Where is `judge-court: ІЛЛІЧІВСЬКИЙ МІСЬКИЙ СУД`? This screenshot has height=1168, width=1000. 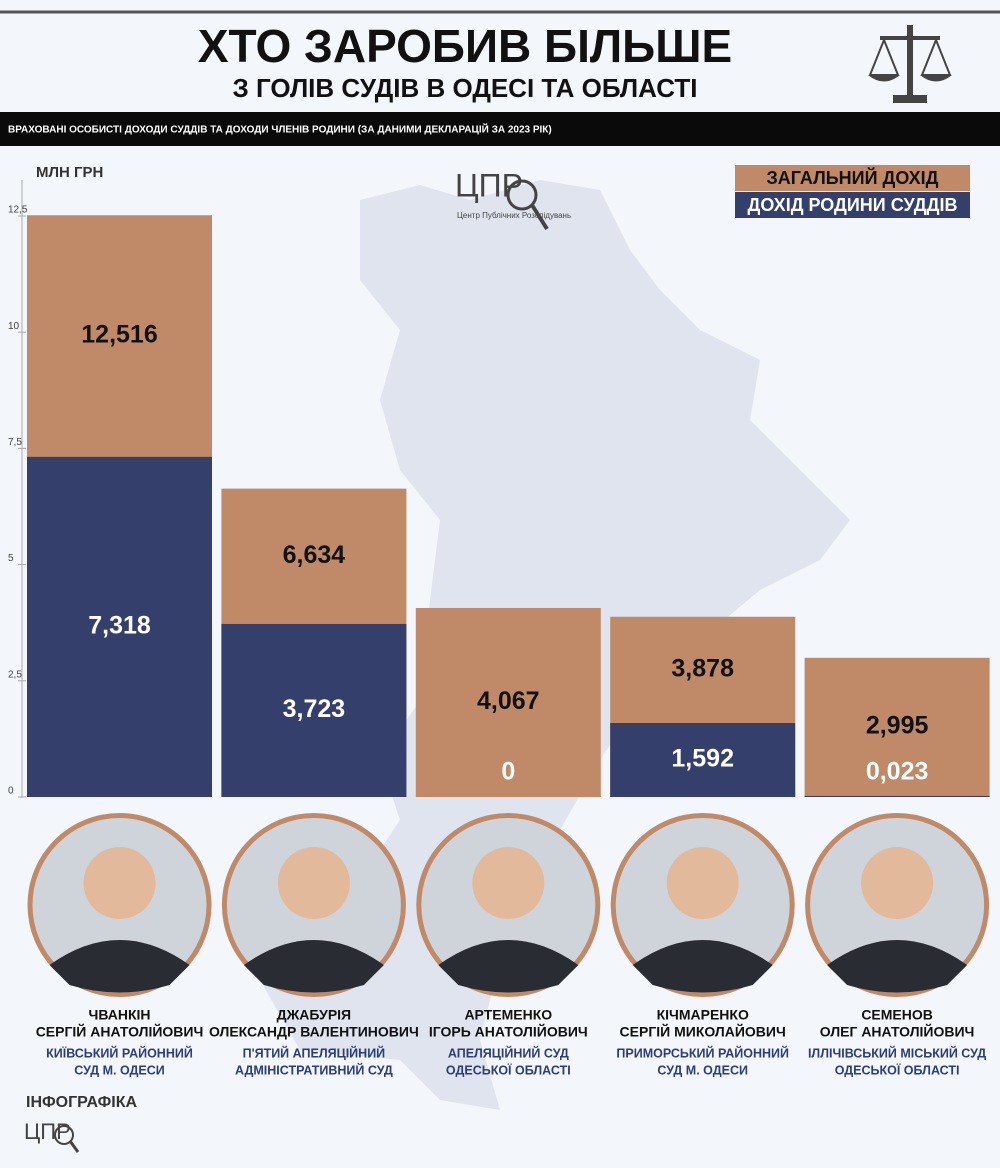
judge-court: ІЛЛІЧІВСЬКИЙ МІСЬКИЙ СУД is located at coordinates (897, 1052).